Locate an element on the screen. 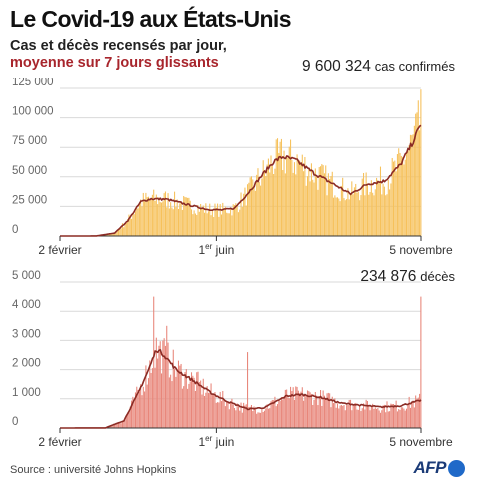  x-tick-label-sup: er is located at coordinates (208, 438).